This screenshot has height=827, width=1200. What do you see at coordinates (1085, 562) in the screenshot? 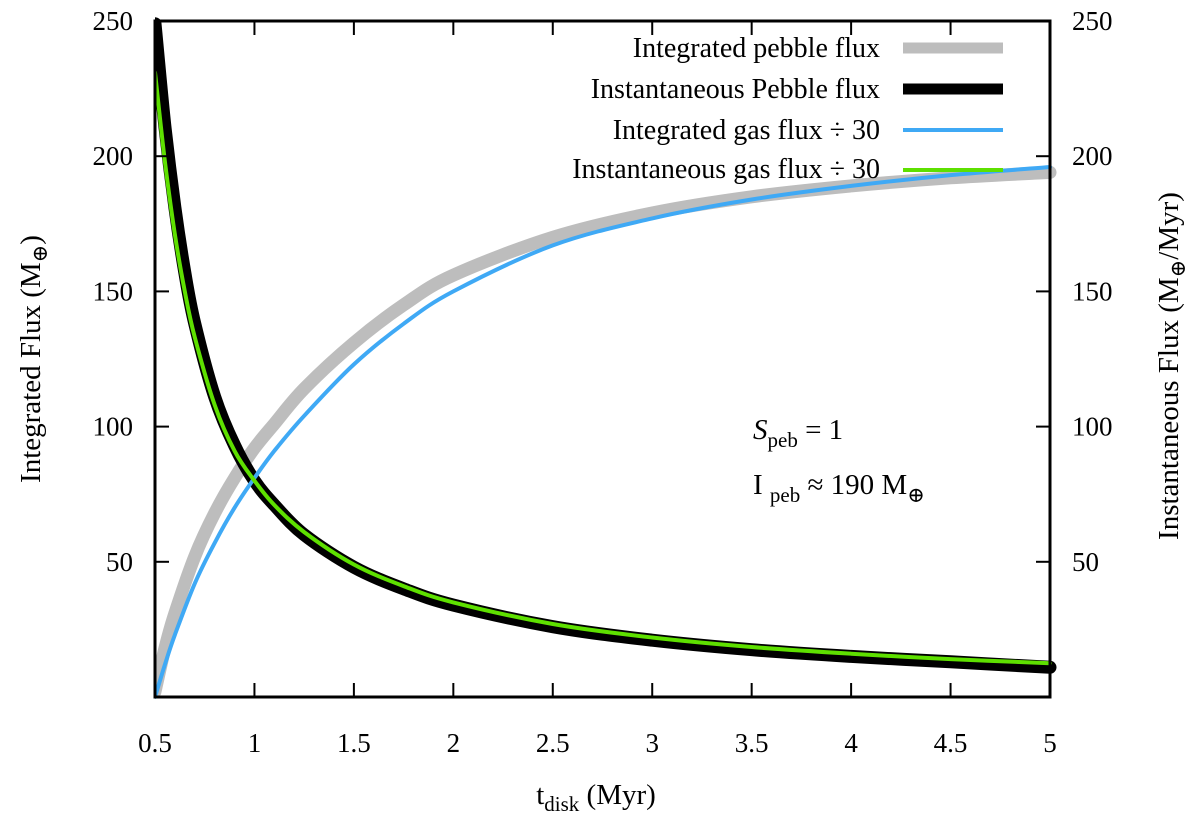
I see `y-right-tick-label: 50` at bounding box center [1085, 562].